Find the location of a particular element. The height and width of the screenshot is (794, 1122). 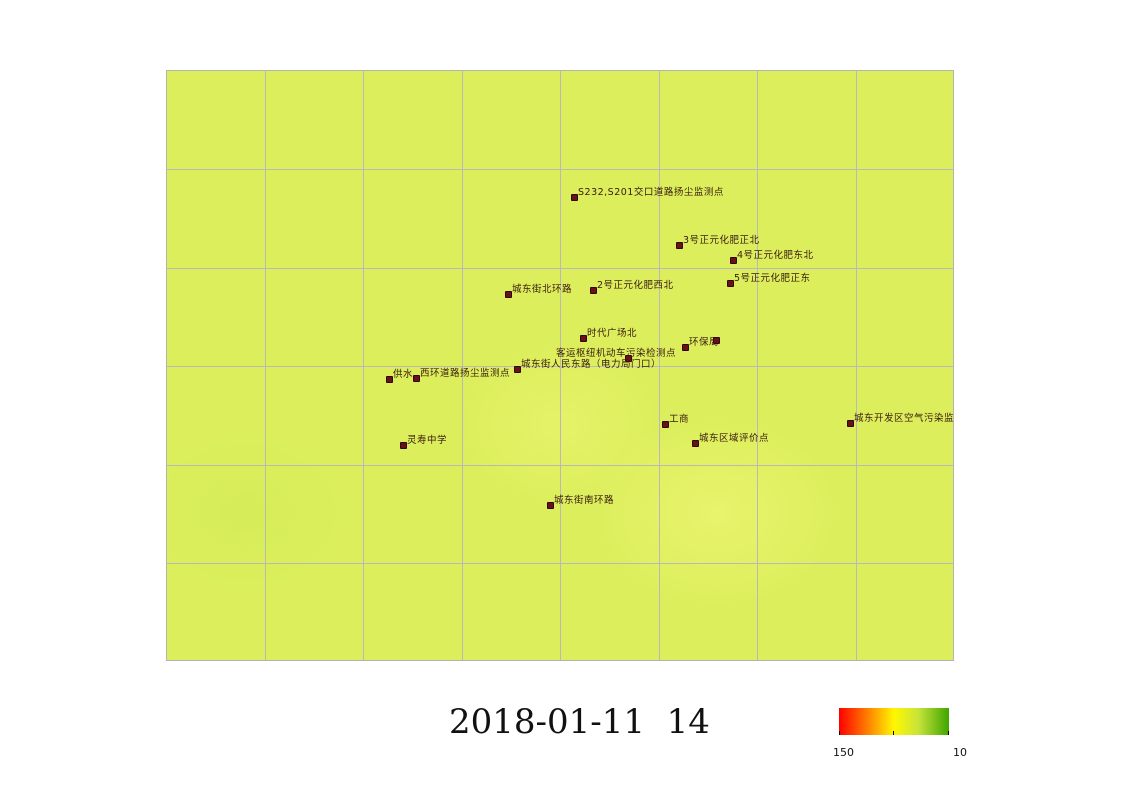

station-label: S232,S201交口道路扬尘监测点 is located at coordinates (651, 192).